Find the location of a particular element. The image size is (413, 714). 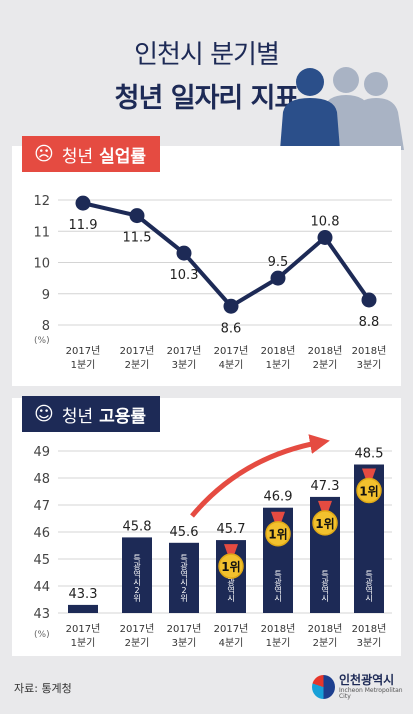

unemployment-label-prefix: 청년 is located at coordinates (77, 156).